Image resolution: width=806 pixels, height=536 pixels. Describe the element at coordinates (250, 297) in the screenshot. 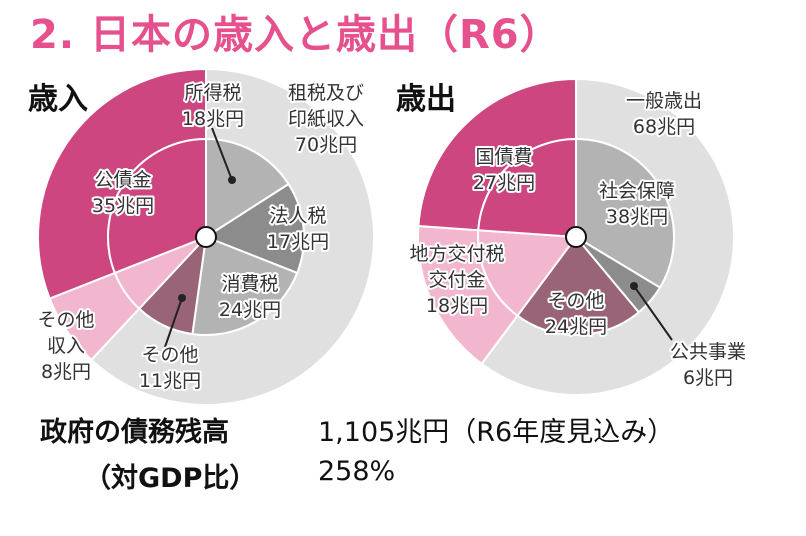

I see `revenue-label-consumption-tax: 消費税 24兆円` at that location.